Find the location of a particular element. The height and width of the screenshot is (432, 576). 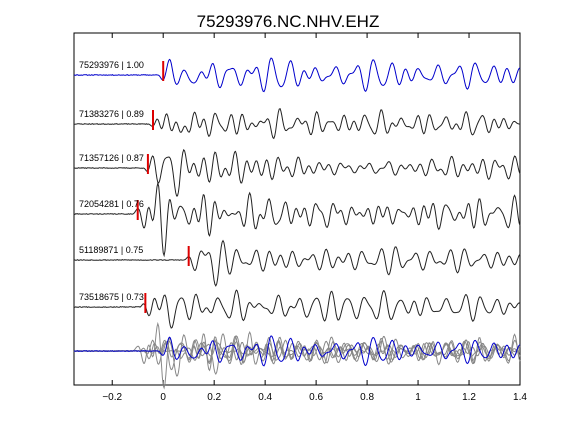

x-tick-label: 1.4 is located at coordinates (520, 397).